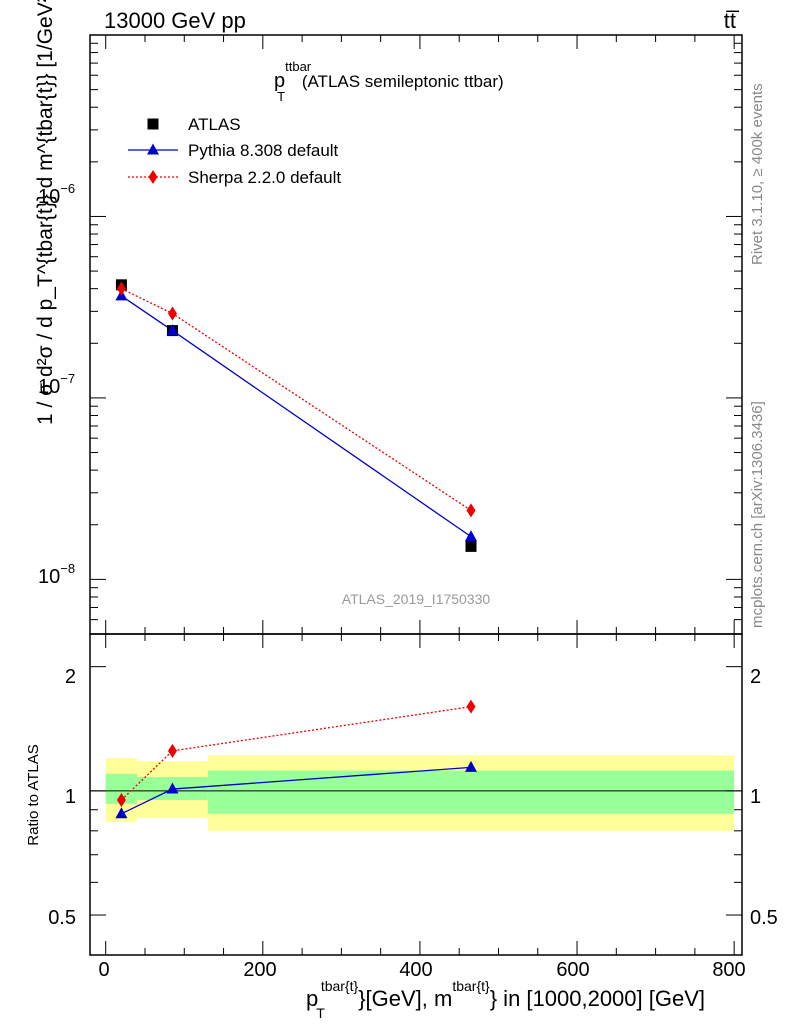 This screenshot has width=786, height=1024. I want to click on main-ytick-exp-3: −8, so click(67, 568).